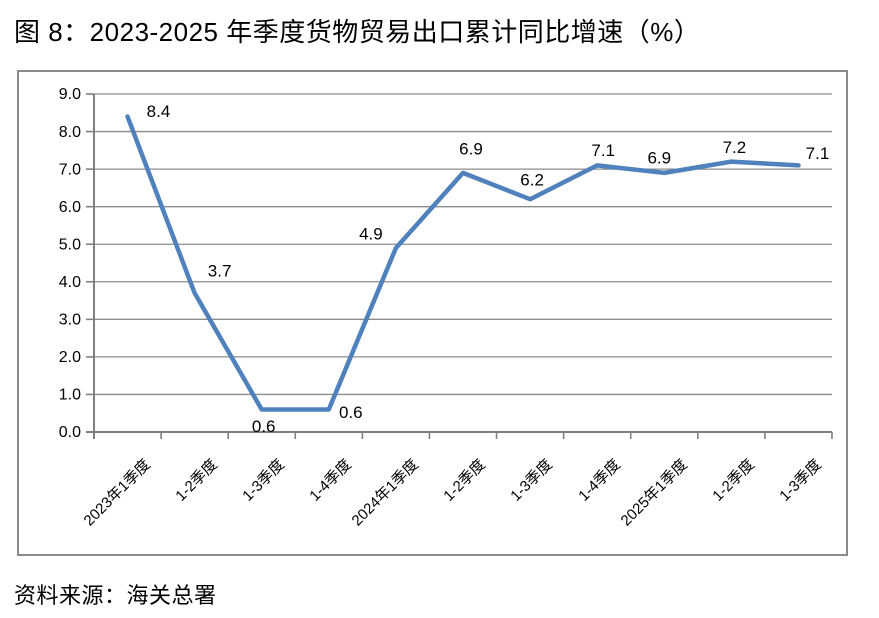  What do you see at coordinates (70, 94) in the screenshot?
I see `y-tick-label: 9.0` at bounding box center [70, 94].